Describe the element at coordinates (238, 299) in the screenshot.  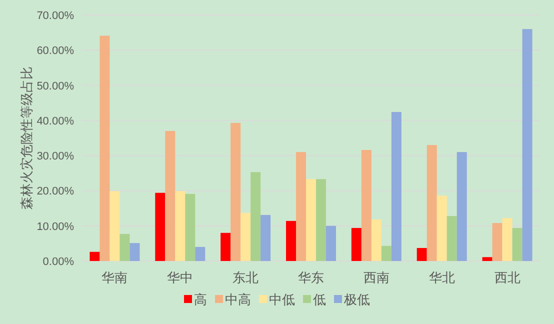
I see `legend-label: 中高` at that location.